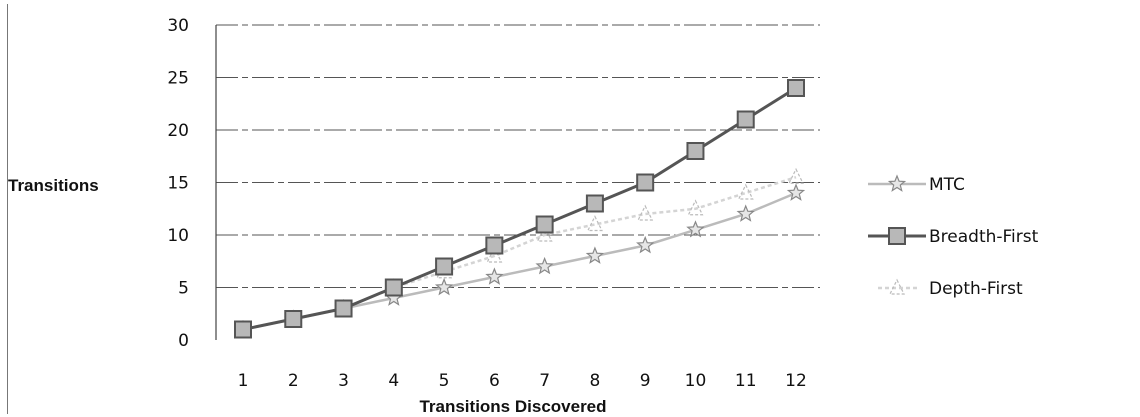 This screenshot has width=1140, height=417. I want to click on x-tick-labels: 1 2 3 4 5 6 7 8 9 10 11 12, so click(522, 381).